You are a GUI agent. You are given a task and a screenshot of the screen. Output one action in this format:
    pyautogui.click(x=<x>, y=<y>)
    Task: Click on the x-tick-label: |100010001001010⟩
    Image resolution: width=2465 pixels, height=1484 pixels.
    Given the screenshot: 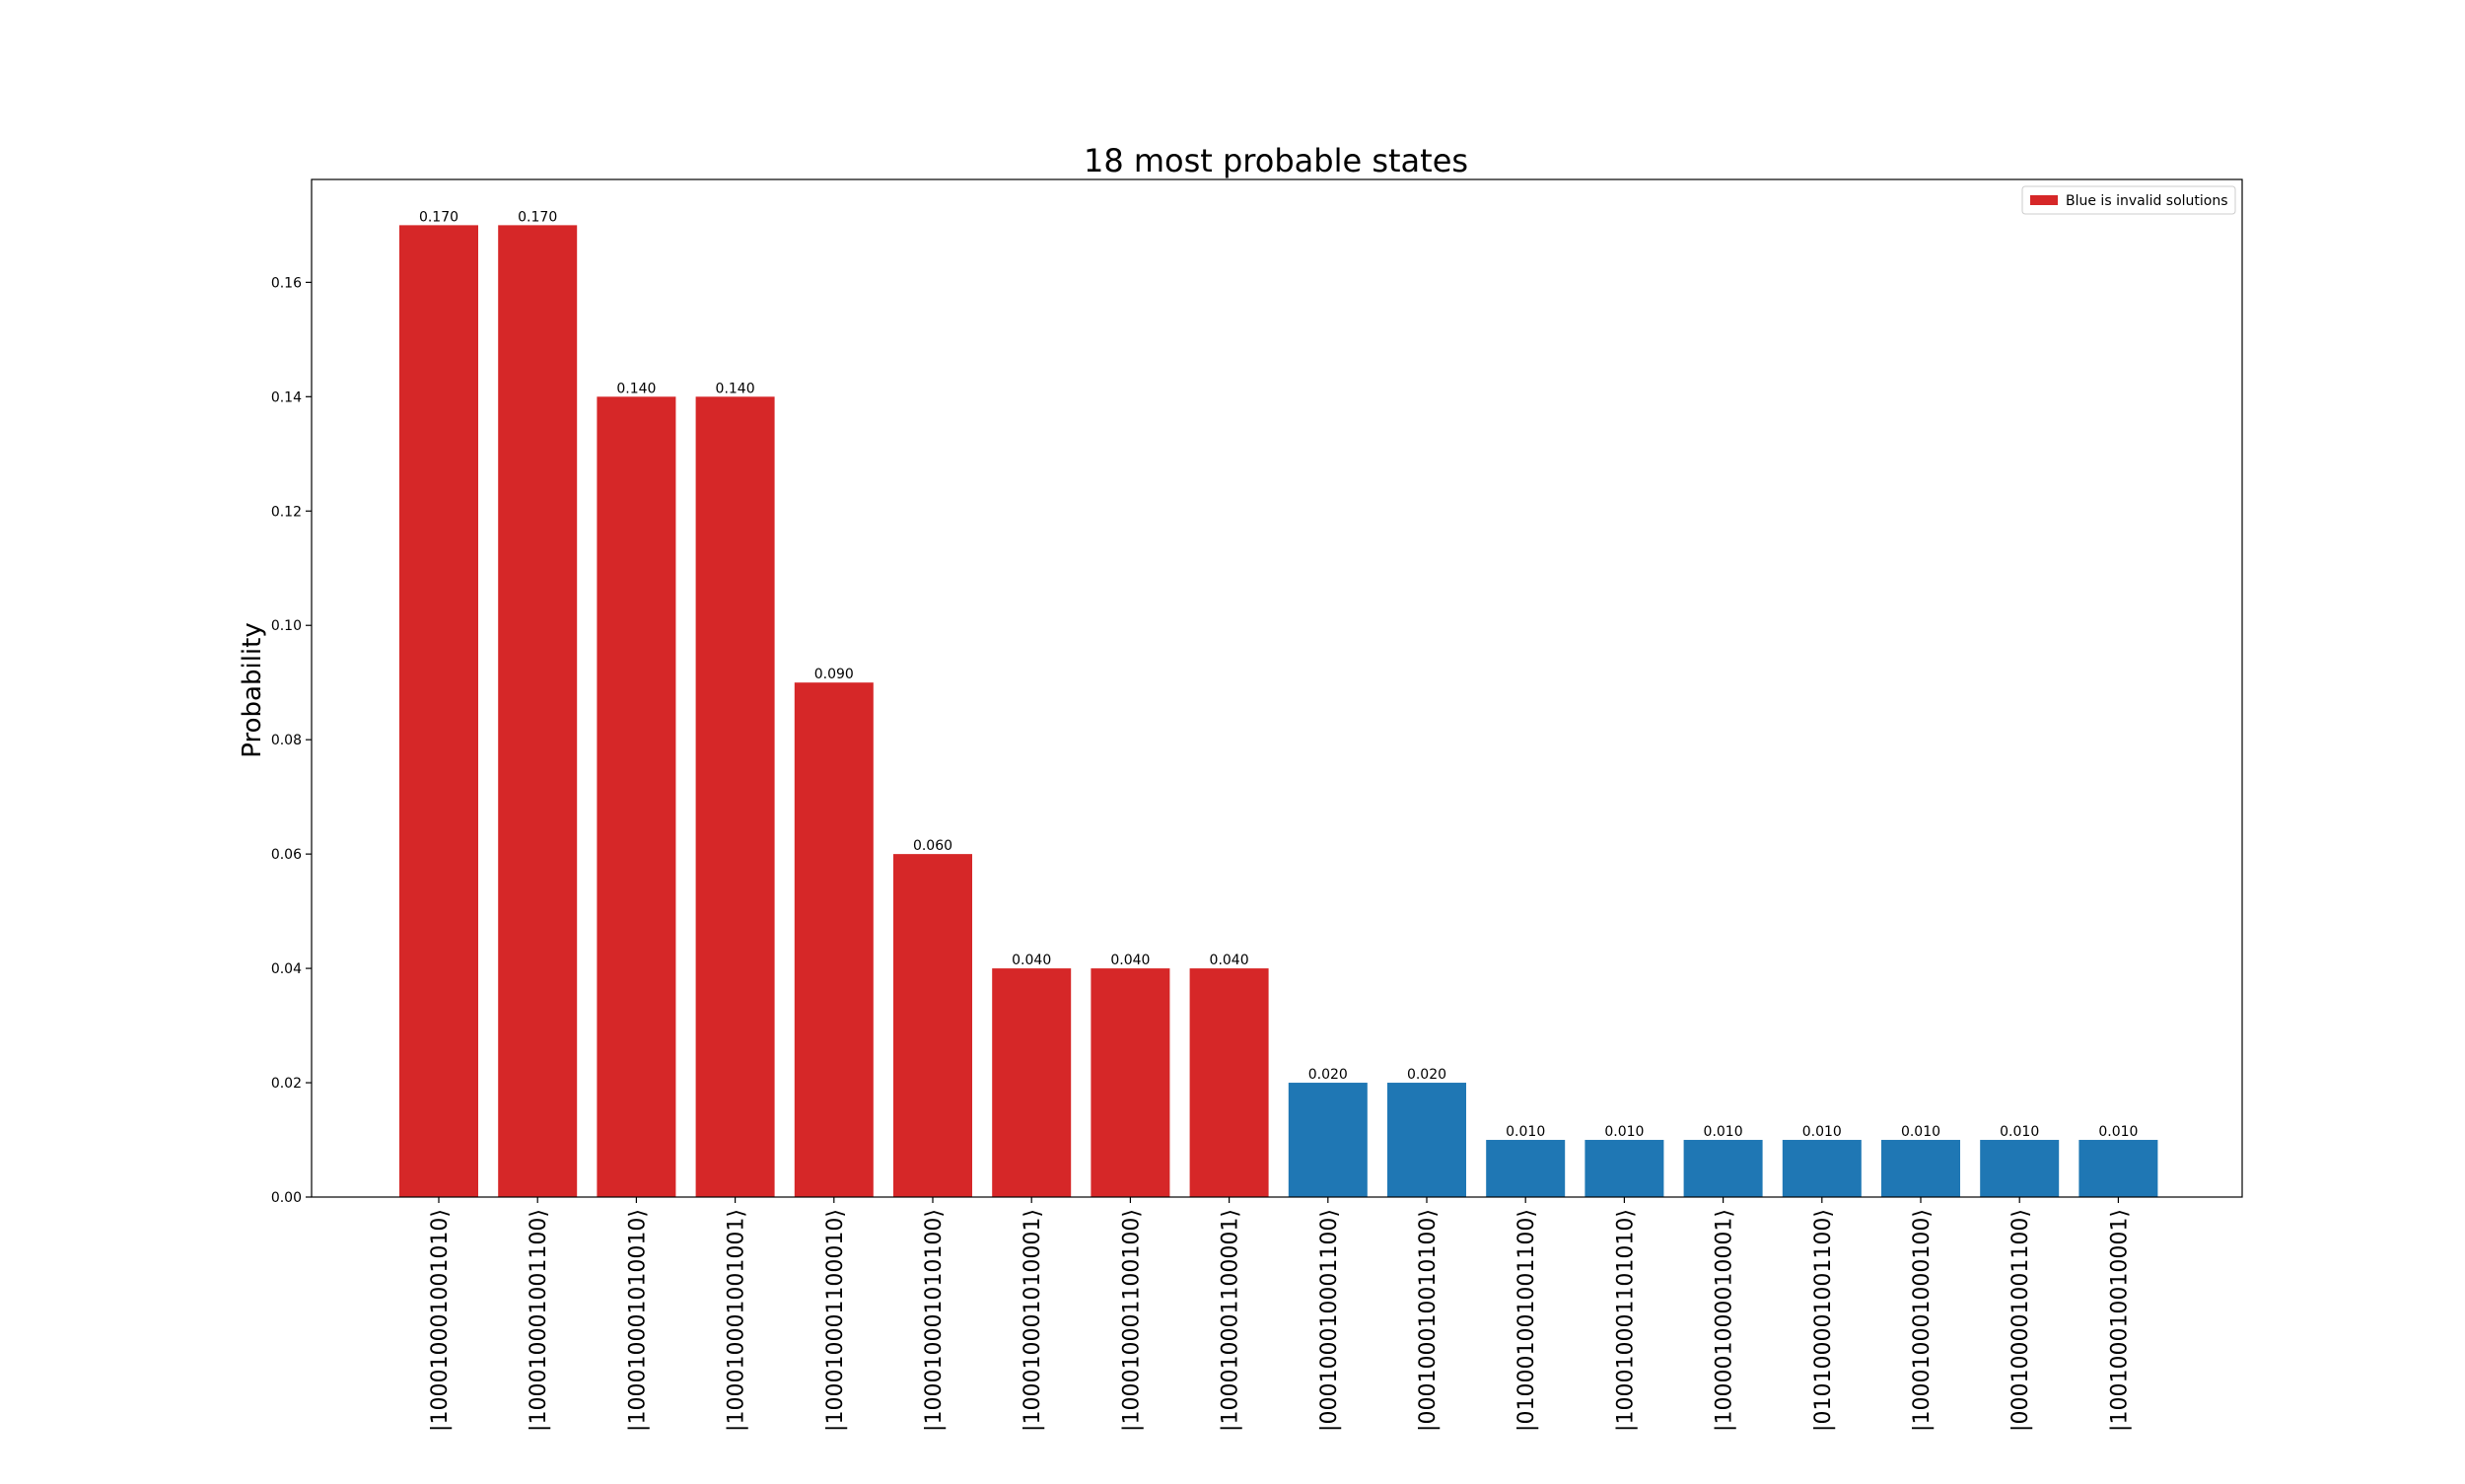 What is the action you would take?
    pyautogui.click(x=440, y=1320)
    